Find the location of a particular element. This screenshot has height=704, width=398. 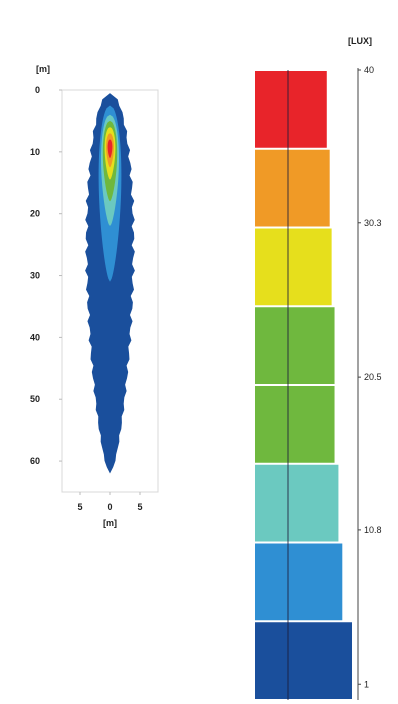

heatmap-x-tick-label: 0 is located at coordinates (109, 507).